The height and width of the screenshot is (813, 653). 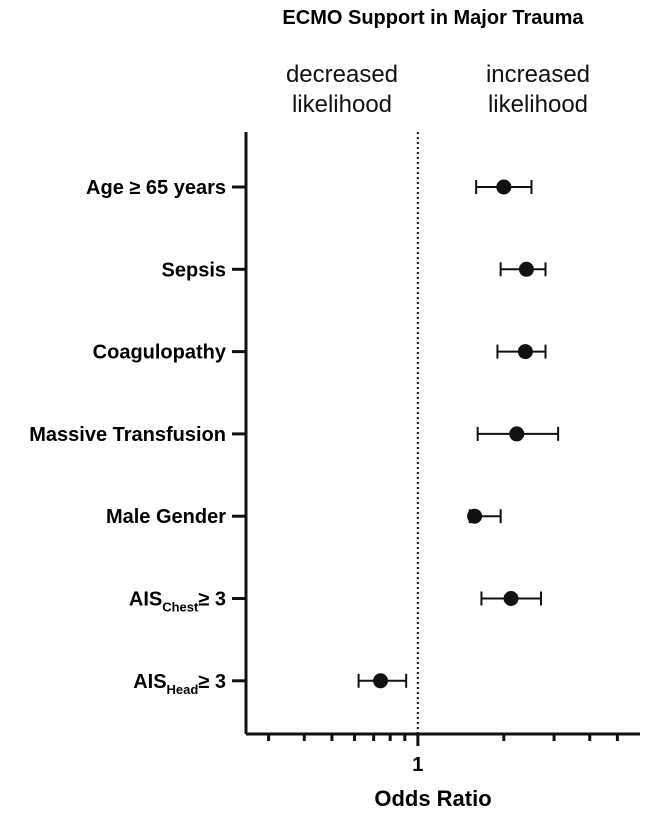 I want to click on category-label: AISChest≥ 3, so click(x=177, y=602).